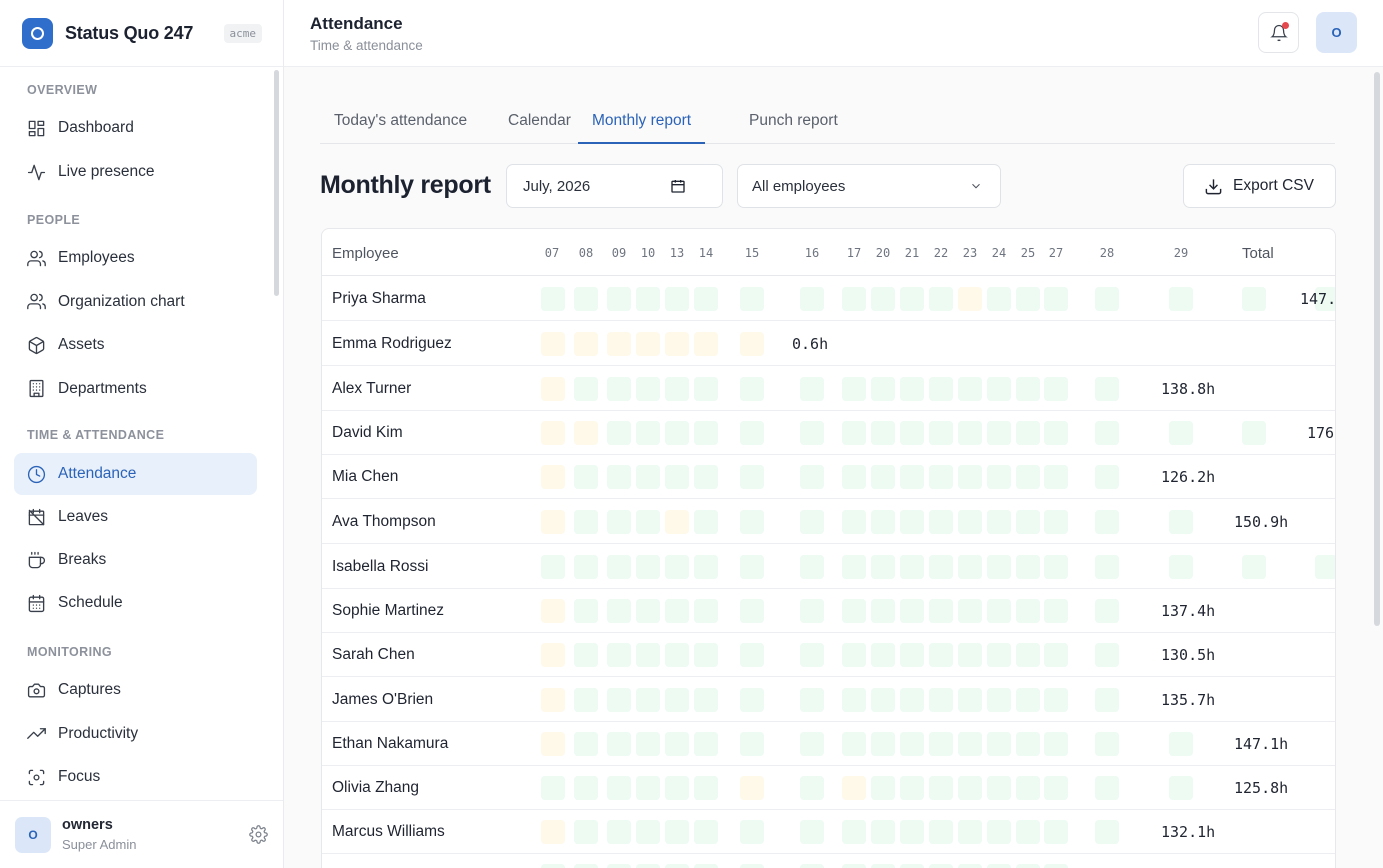 The image size is (1383, 868). What do you see at coordinates (828, 343) in the screenshot?
I see `table-row: Emma Rodriguez 0.6h` at bounding box center [828, 343].